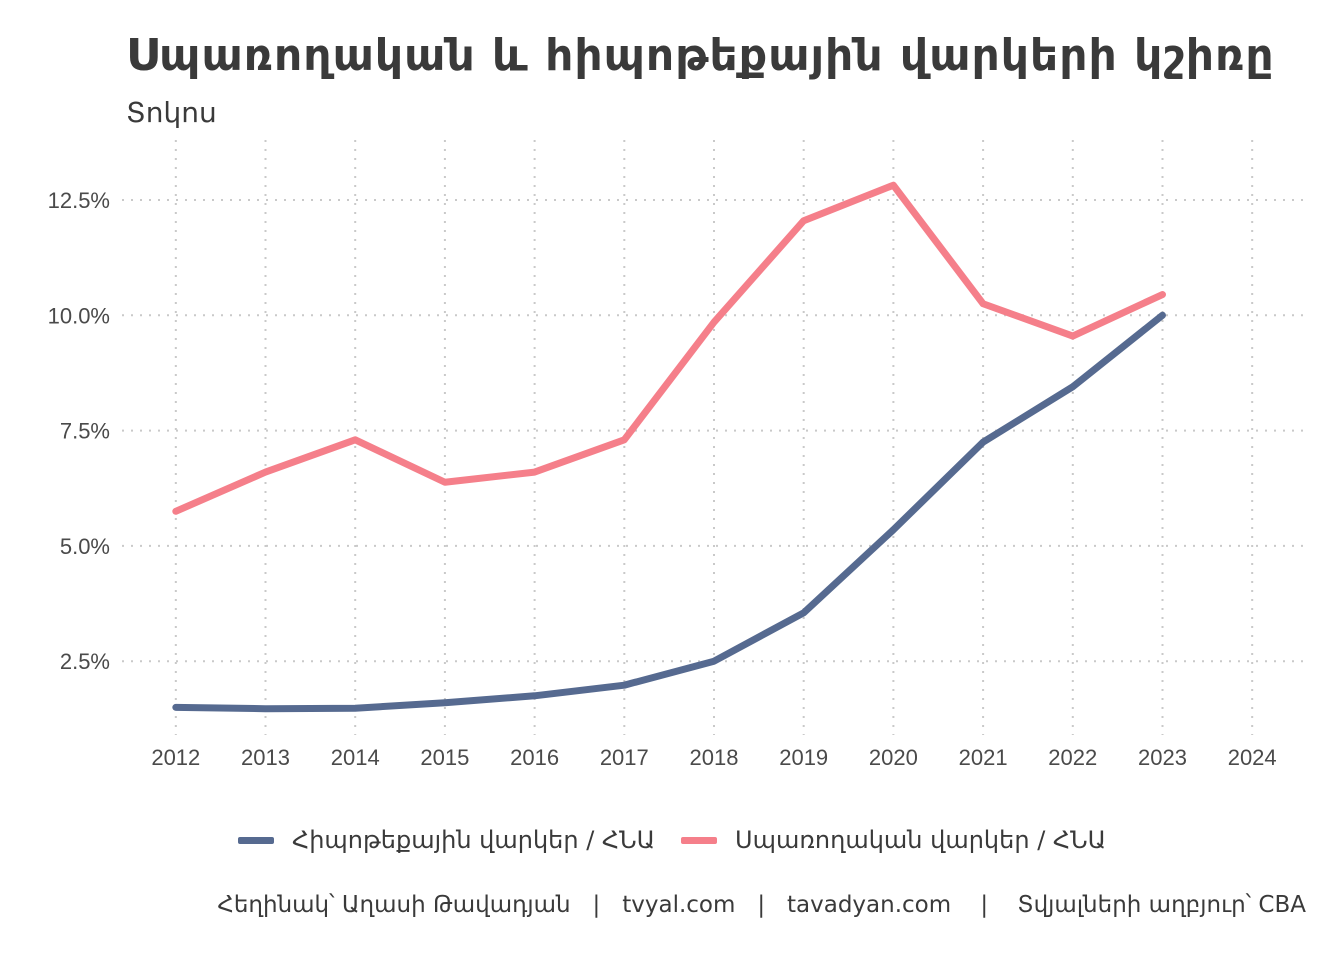 This screenshot has height=960, width=1344. I want to click on y-tick-label: 10.0%, so click(79, 315).